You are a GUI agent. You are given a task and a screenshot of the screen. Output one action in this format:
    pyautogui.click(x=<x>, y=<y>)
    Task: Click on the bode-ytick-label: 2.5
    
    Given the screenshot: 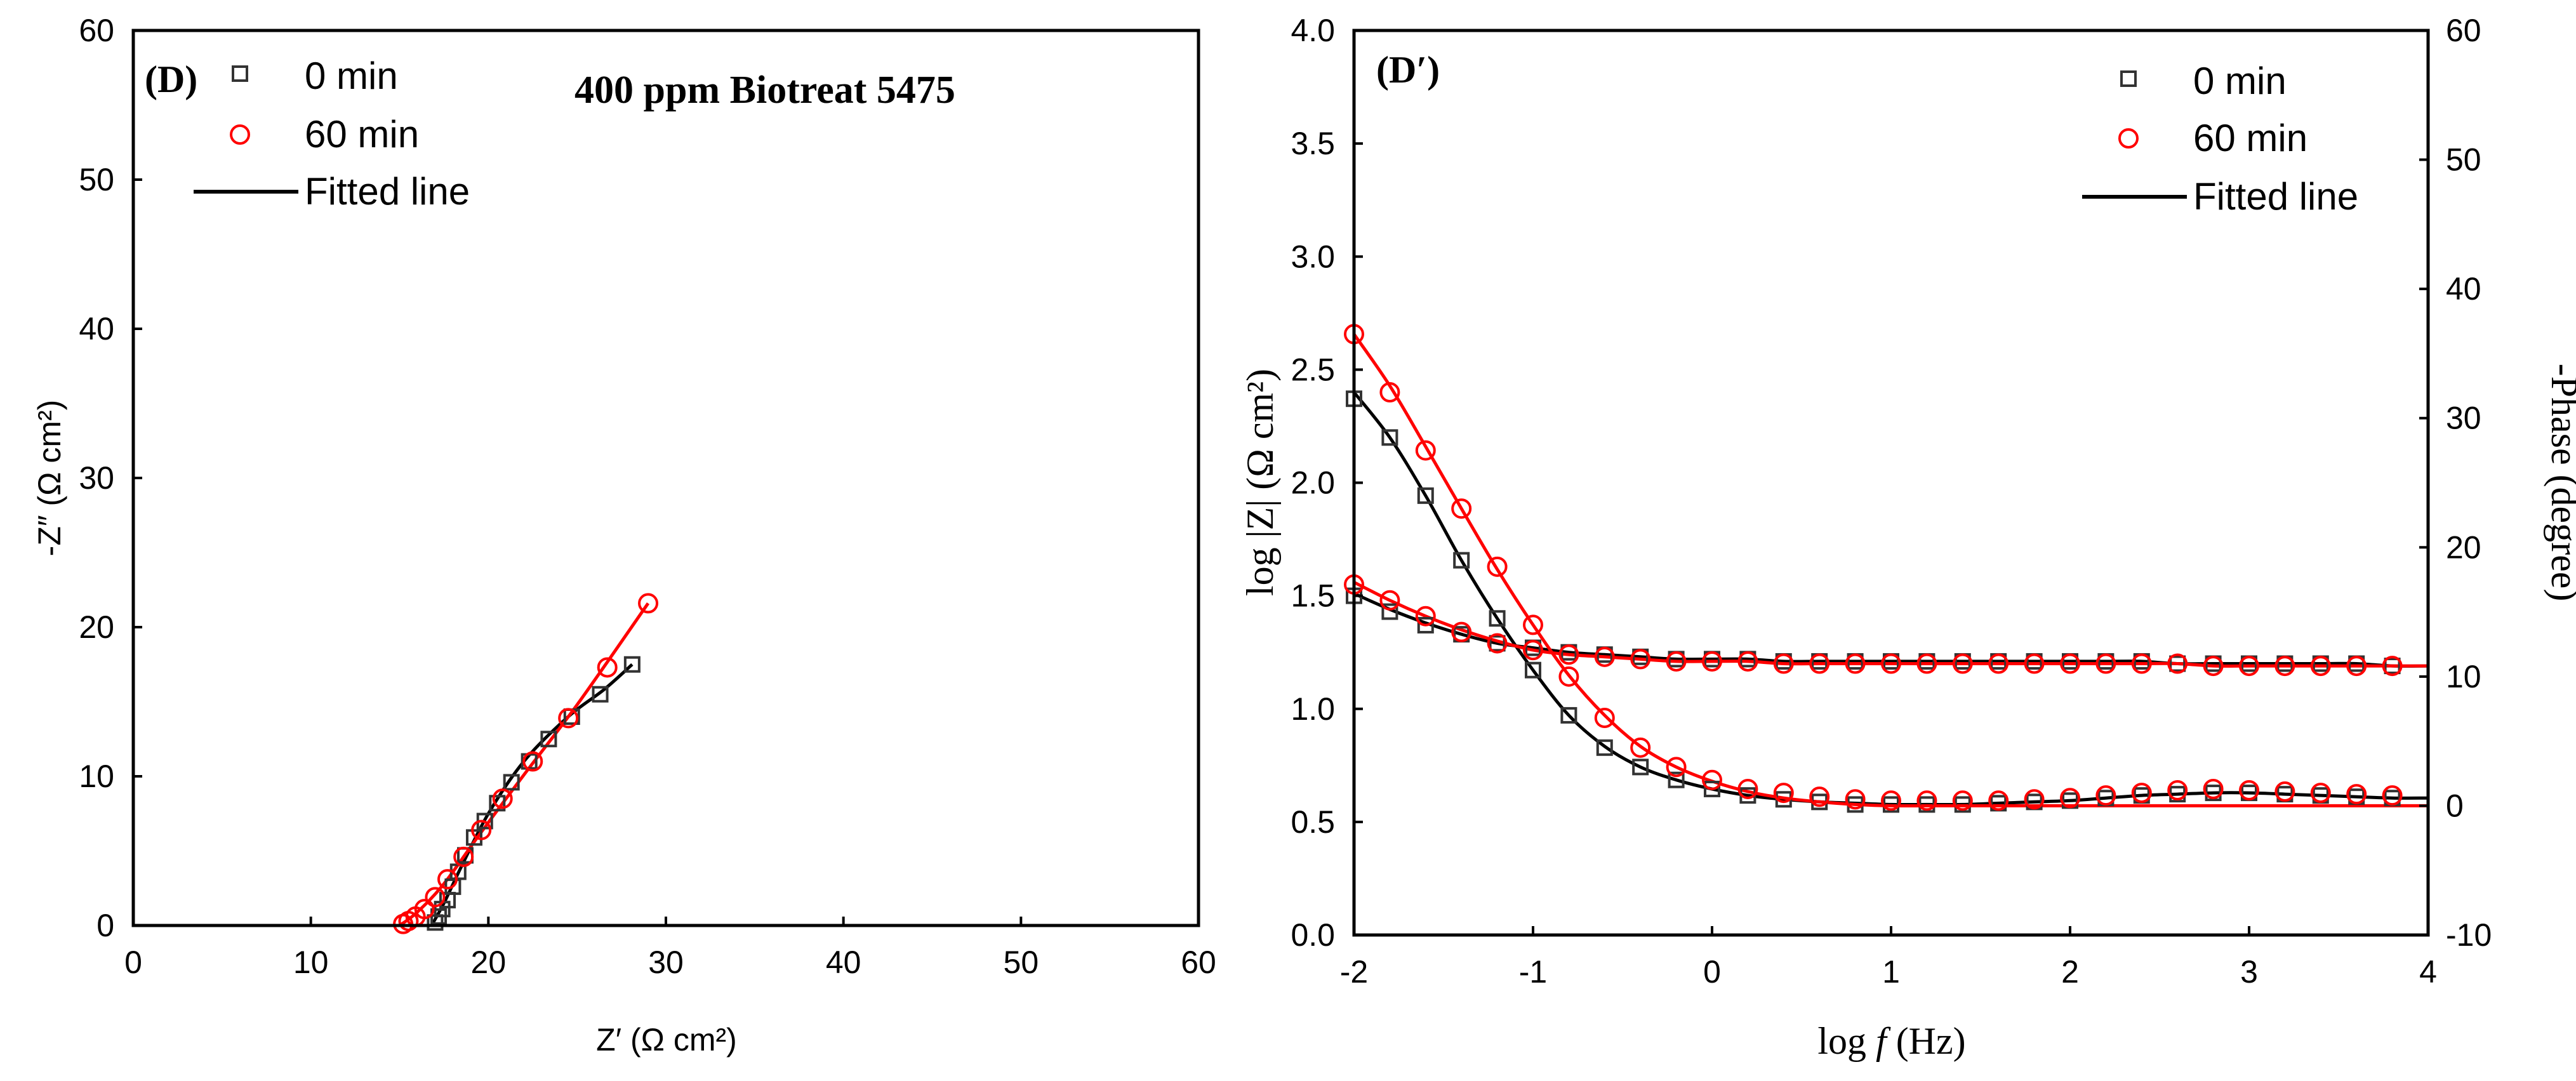 What is the action you would take?
    pyautogui.click(x=1313, y=369)
    